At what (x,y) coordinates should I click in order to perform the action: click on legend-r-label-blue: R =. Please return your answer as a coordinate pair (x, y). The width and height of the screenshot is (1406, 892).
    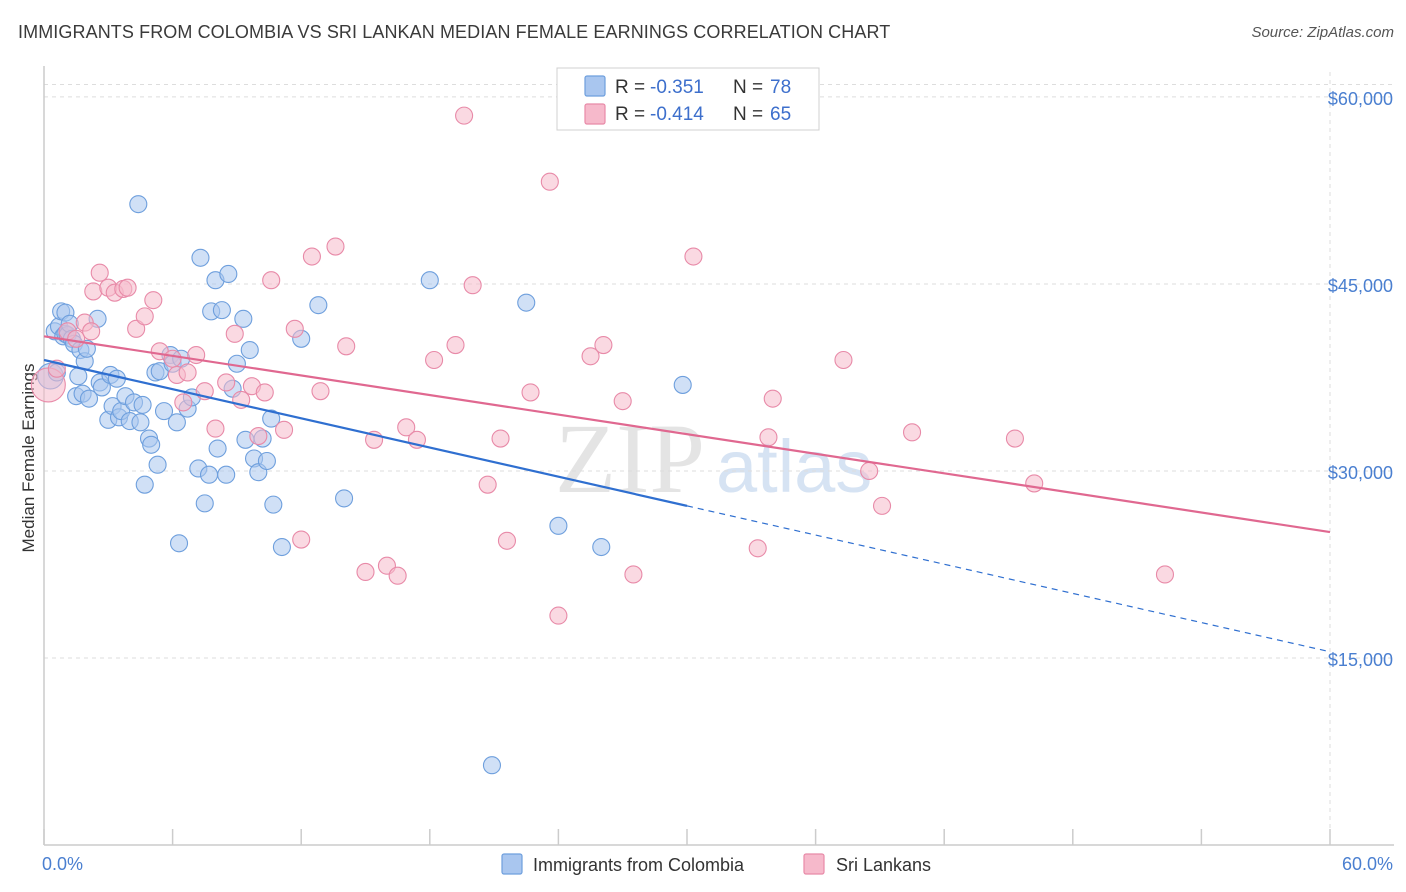
    Looking at the image, I should click on (630, 87).